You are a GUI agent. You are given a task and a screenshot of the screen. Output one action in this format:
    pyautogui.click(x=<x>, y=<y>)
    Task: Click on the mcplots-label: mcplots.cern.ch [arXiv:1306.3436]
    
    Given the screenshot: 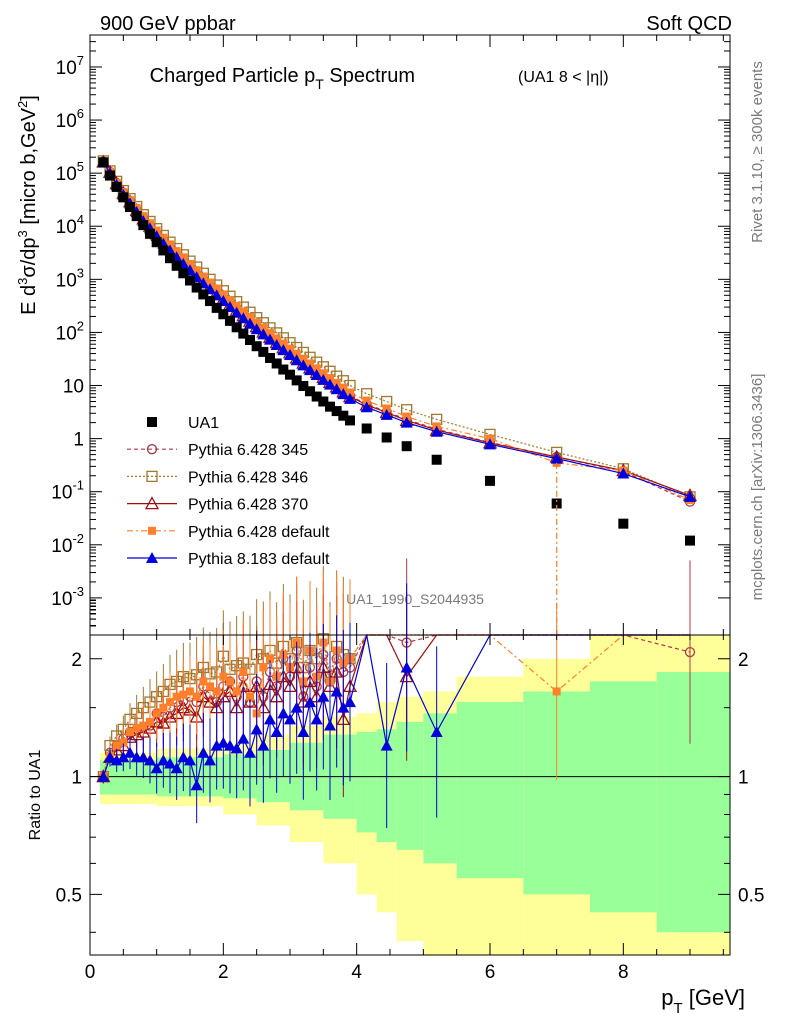 What is the action you would take?
    pyautogui.click(x=757, y=487)
    